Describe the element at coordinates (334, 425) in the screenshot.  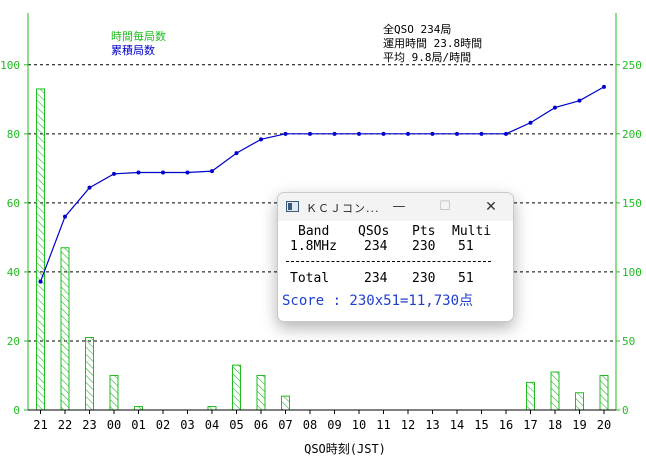
I see `x-tick-label: 09` at that location.